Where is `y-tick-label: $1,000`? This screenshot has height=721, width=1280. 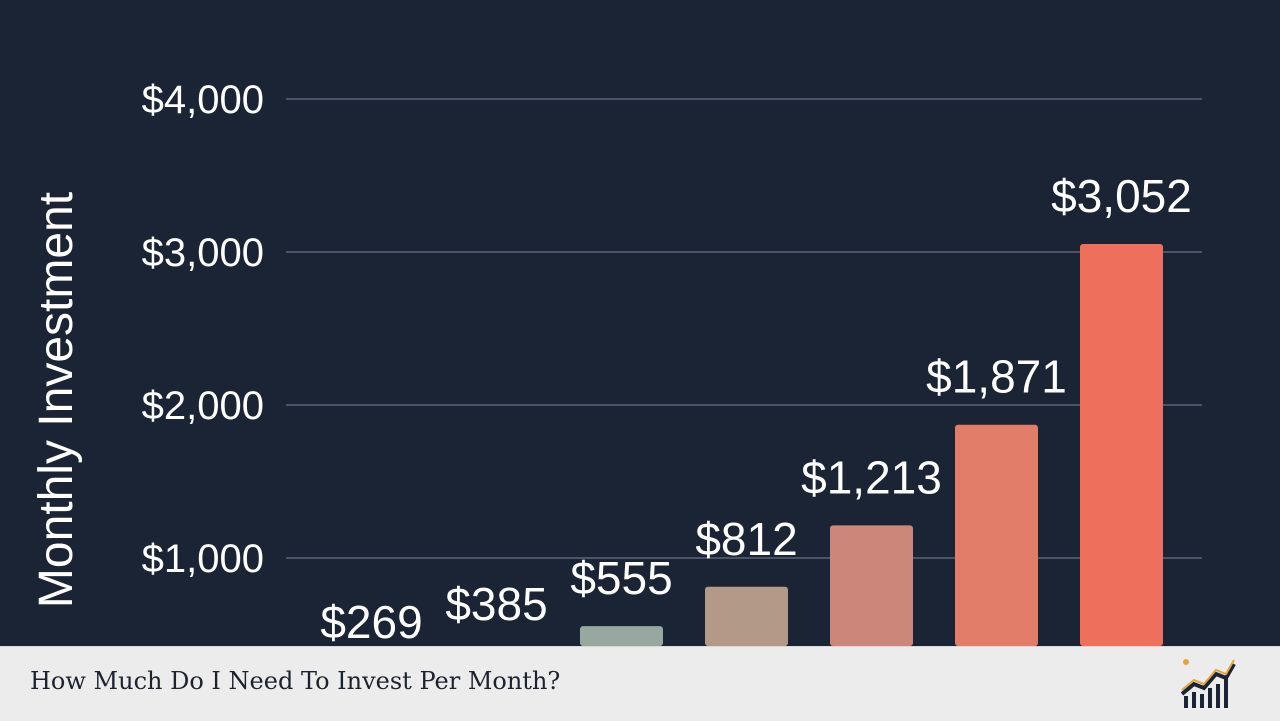
y-tick-label: $1,000 is located at coordinates (203, 559).